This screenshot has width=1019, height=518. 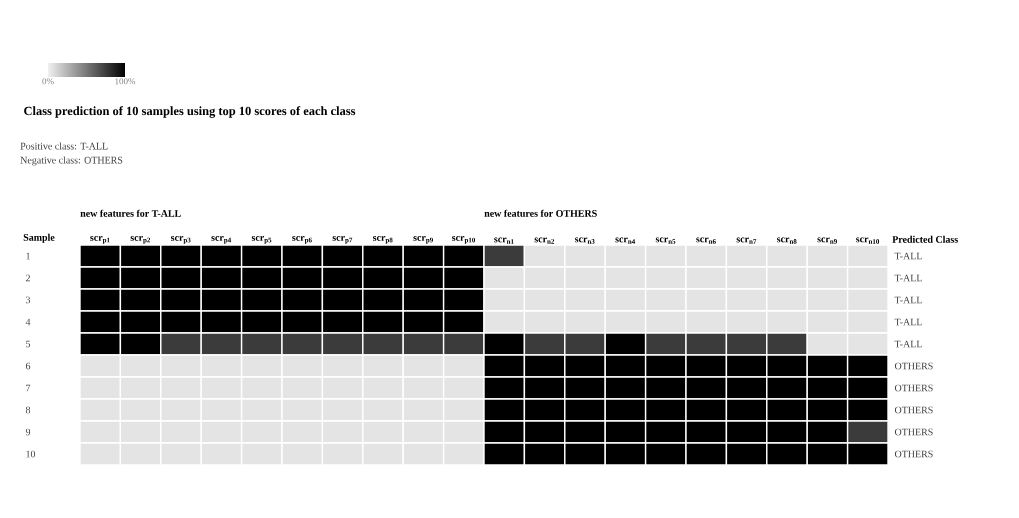 I want to click on text: Positive class: T-ALL, so click(x=64, y=146).